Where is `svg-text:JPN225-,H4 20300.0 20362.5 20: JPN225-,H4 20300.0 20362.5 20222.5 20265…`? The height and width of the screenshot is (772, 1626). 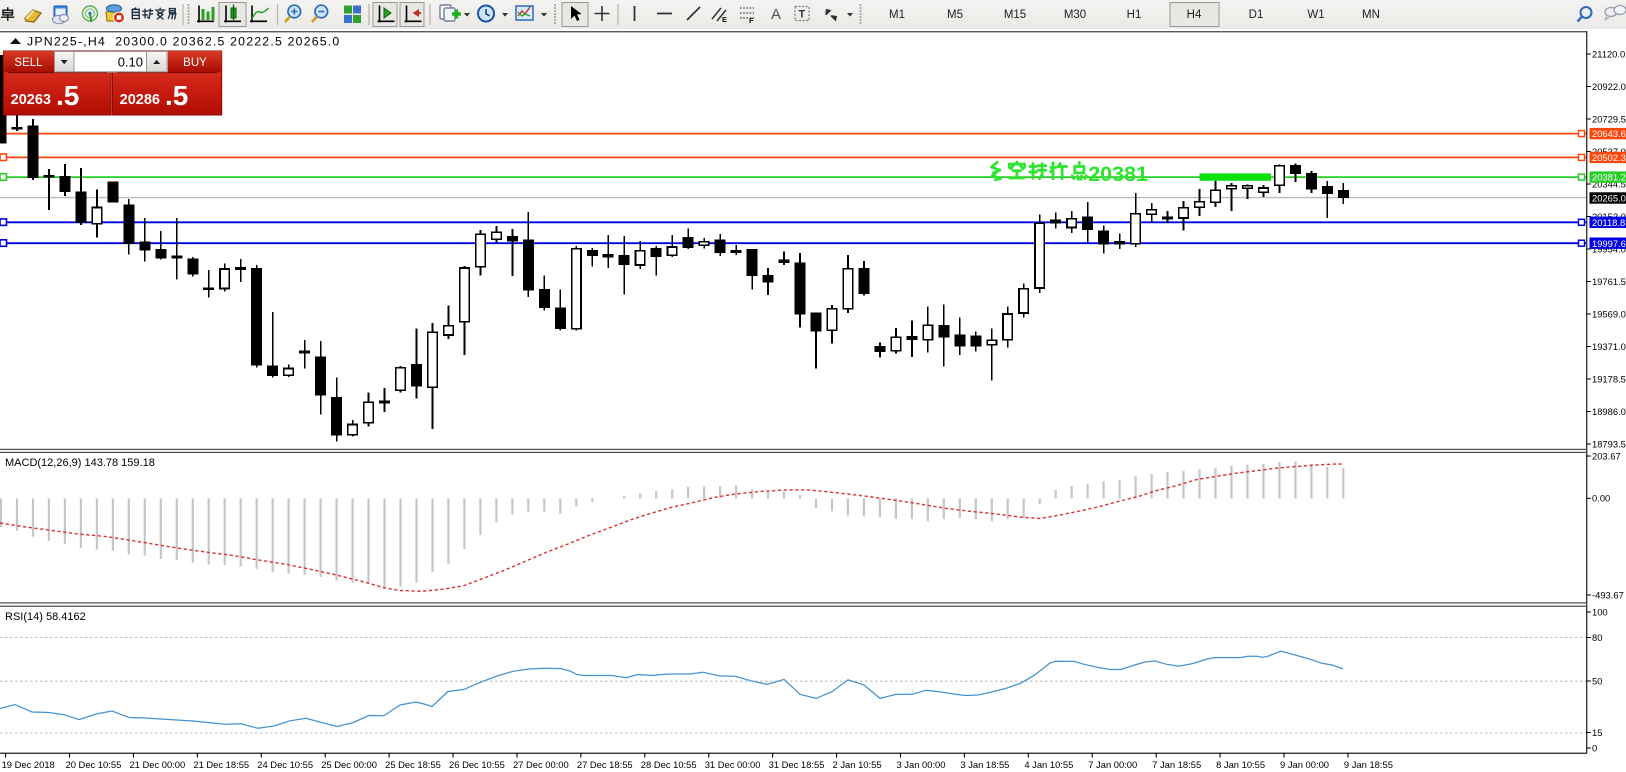 svg-text:JPN225-,H4 20300.0 20362.5 20: JPN225-,H4 20300.0 20362.5 20222.5 20265… is located at coordinates (183, 42).